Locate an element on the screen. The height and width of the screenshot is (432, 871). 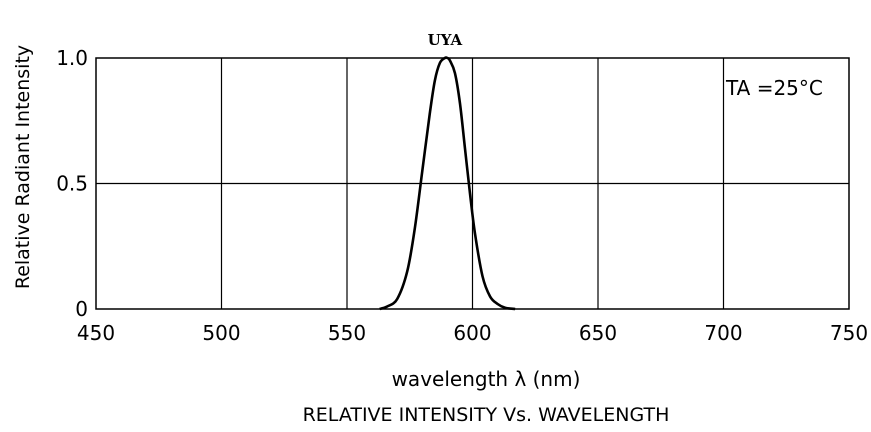
x-tick-label: 450 is located at coordinates (96, 333).